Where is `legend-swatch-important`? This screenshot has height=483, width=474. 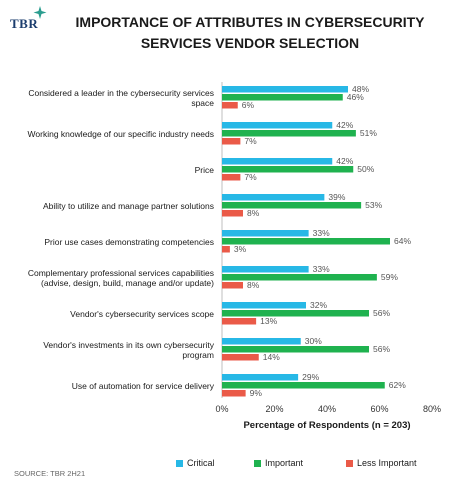 legend-swatch-important is located at coordinates (257, 463).